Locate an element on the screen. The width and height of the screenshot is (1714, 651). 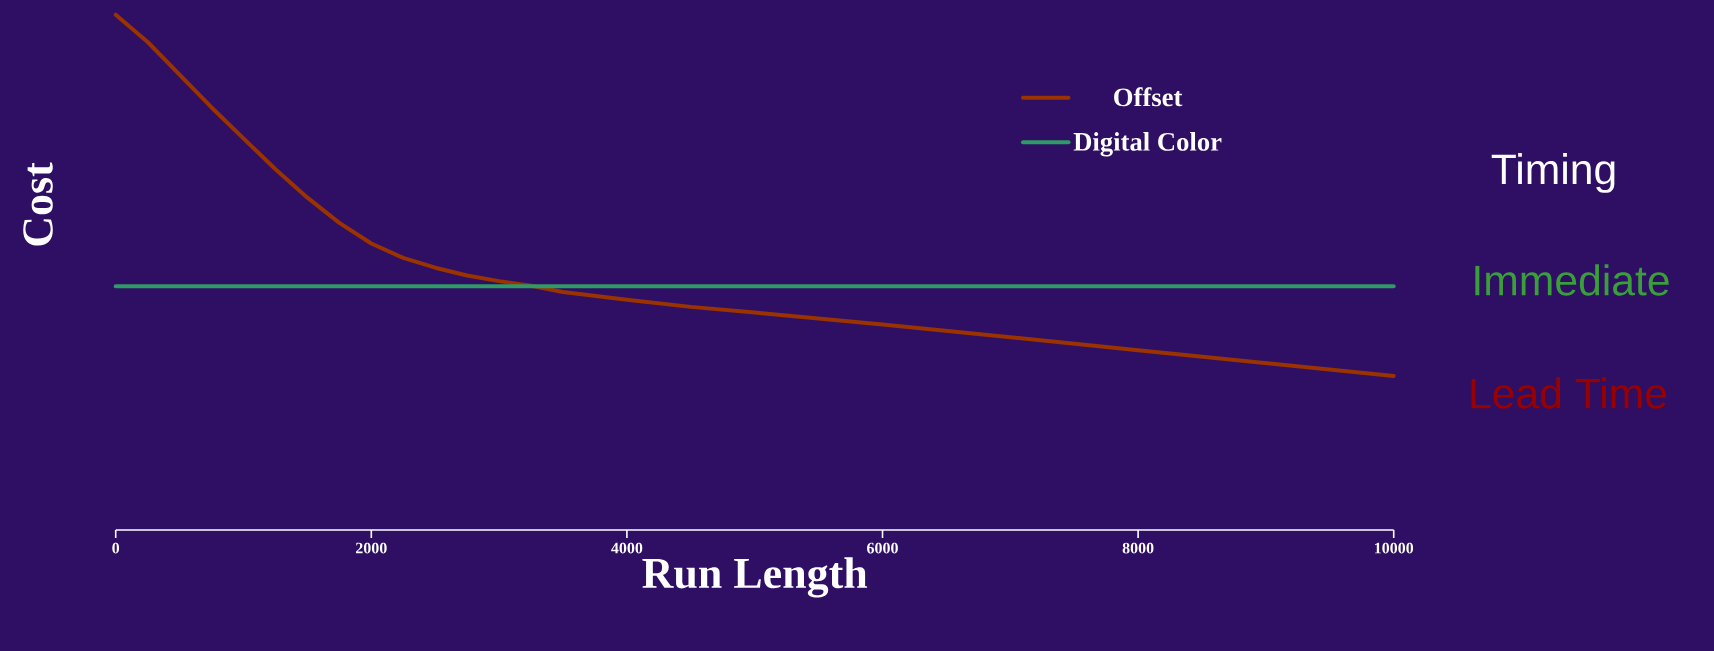
text: Timing is located at coordinates (1553, 173).